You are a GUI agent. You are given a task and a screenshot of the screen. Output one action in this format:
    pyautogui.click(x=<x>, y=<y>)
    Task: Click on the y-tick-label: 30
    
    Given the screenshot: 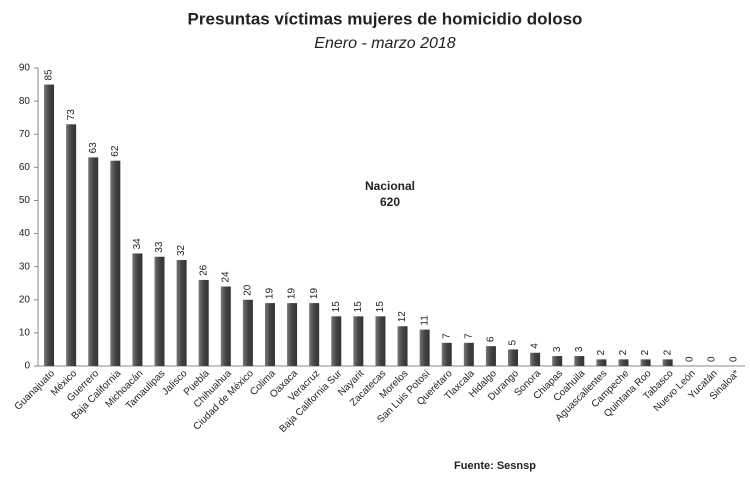 What is the action you would take?
    pyautogui.click(x=25, y=266)
    